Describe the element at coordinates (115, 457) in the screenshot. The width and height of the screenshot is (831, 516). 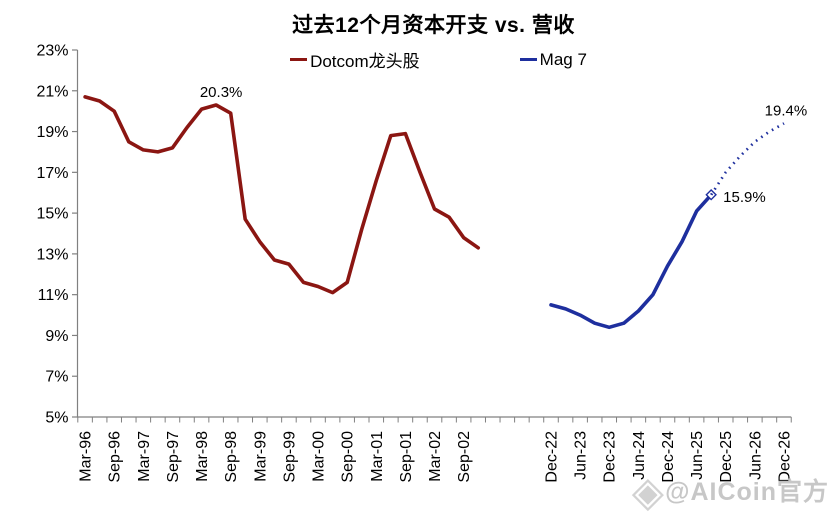
I see `x-tick-label: Sep-96` at that location.